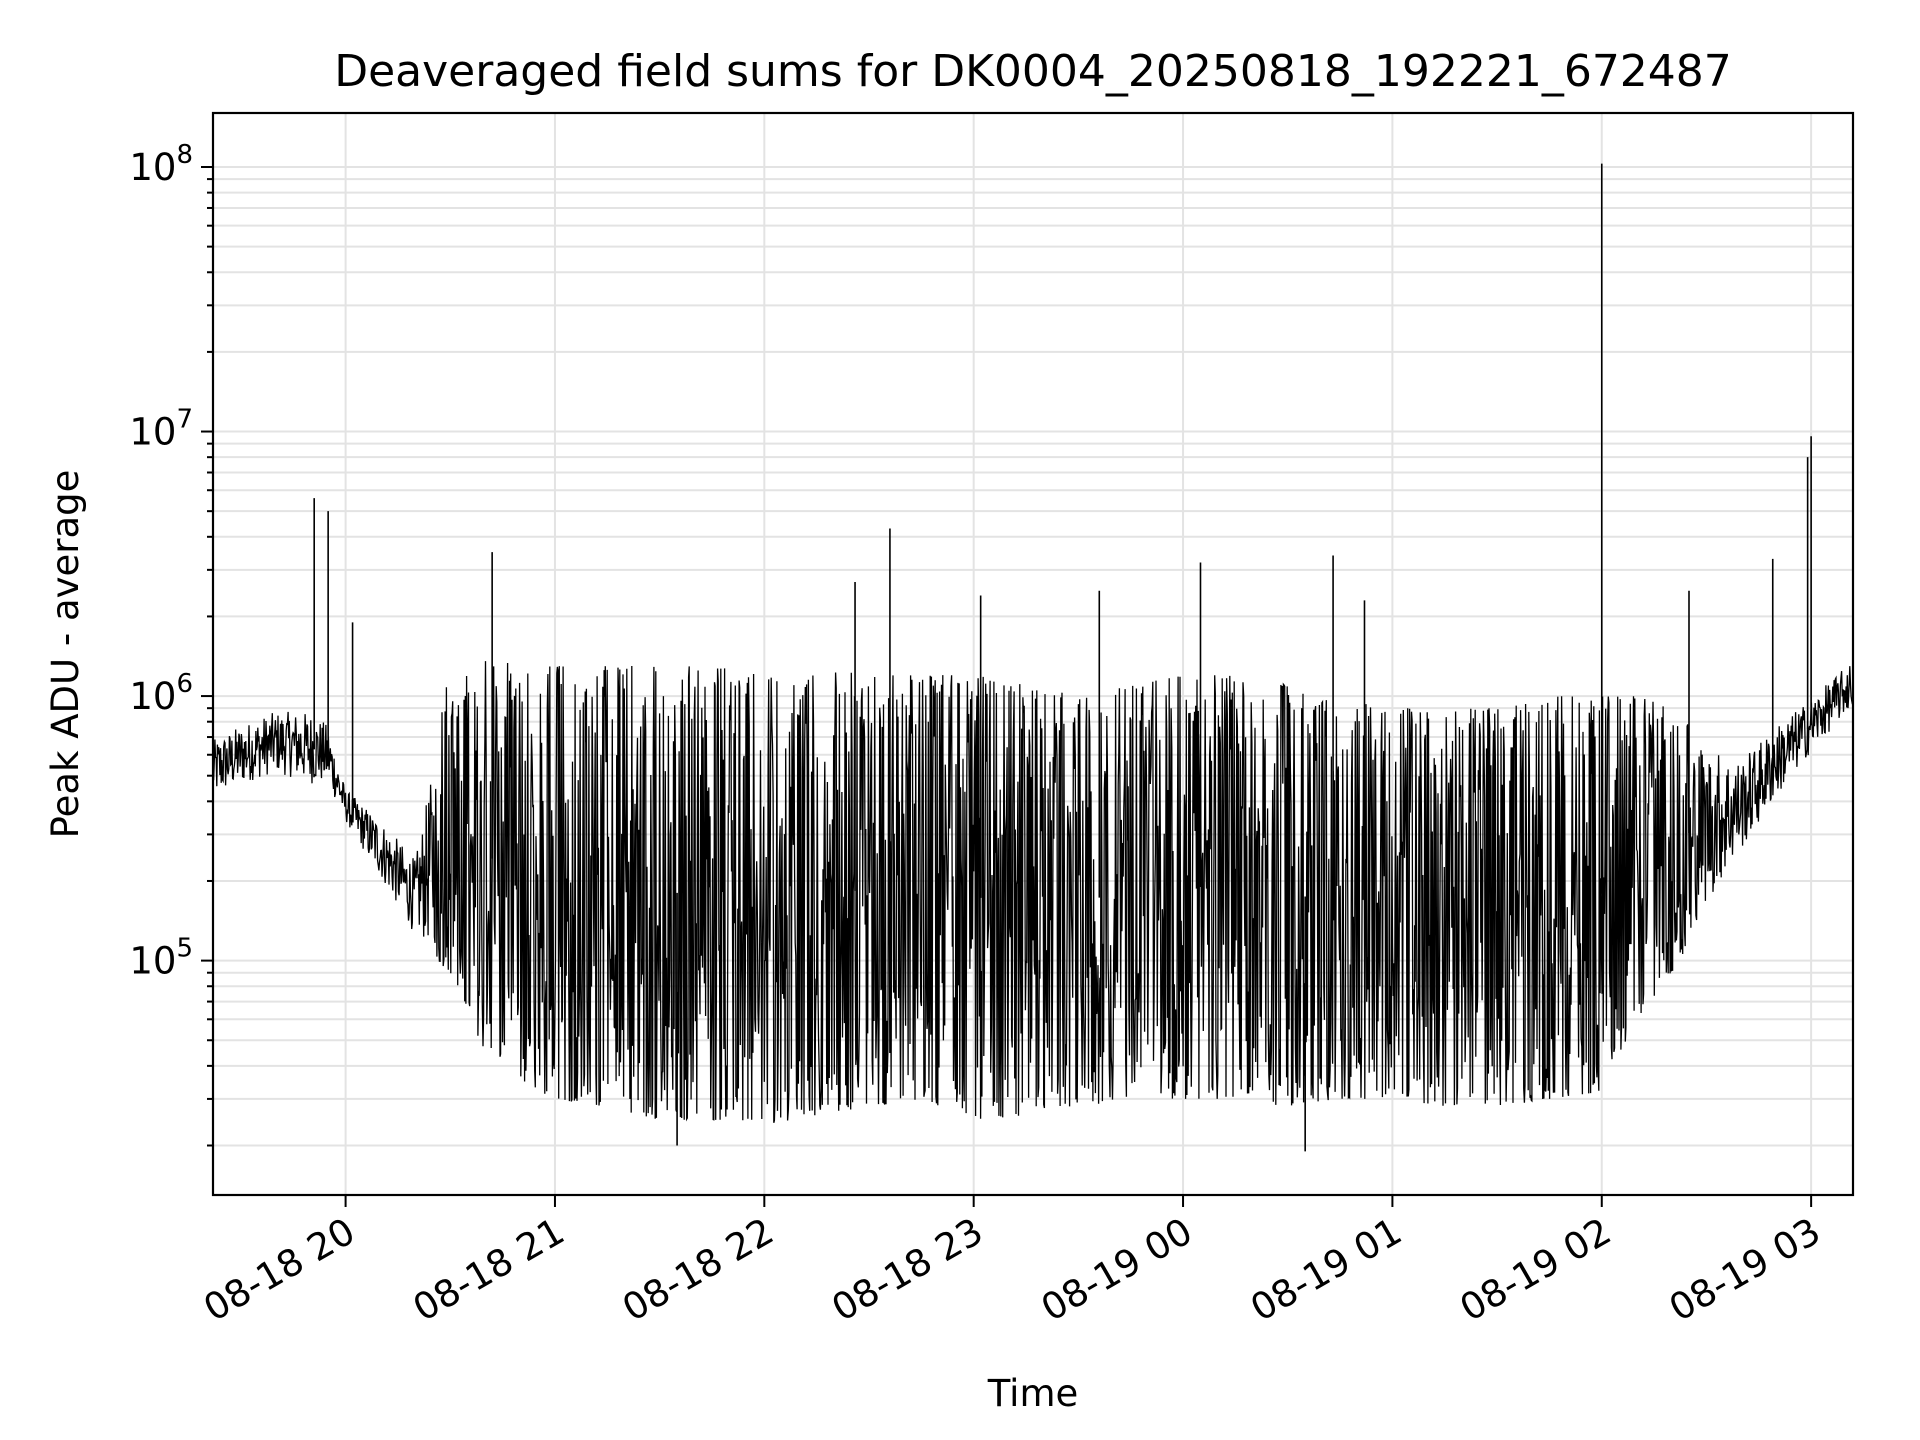 The image size is (1920, 1440). What do you see at coordinates (65, 654) in the screenshot?
I see `y-axis-label: Peak ADU - average` at bounding box center [65, 654].